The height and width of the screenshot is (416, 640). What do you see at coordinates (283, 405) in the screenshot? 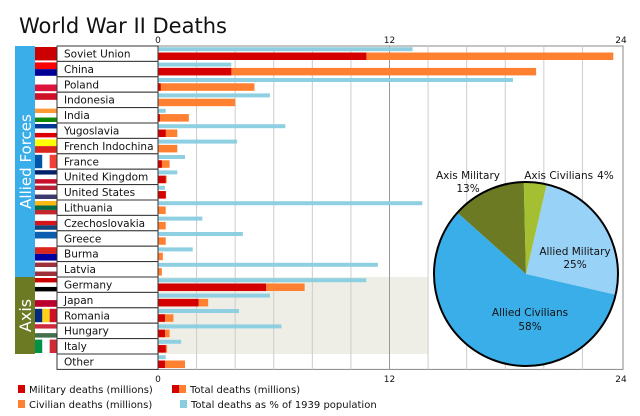
I see `legend-label: Total deaths as % of 1939 population` at bounding box center [283, 405].